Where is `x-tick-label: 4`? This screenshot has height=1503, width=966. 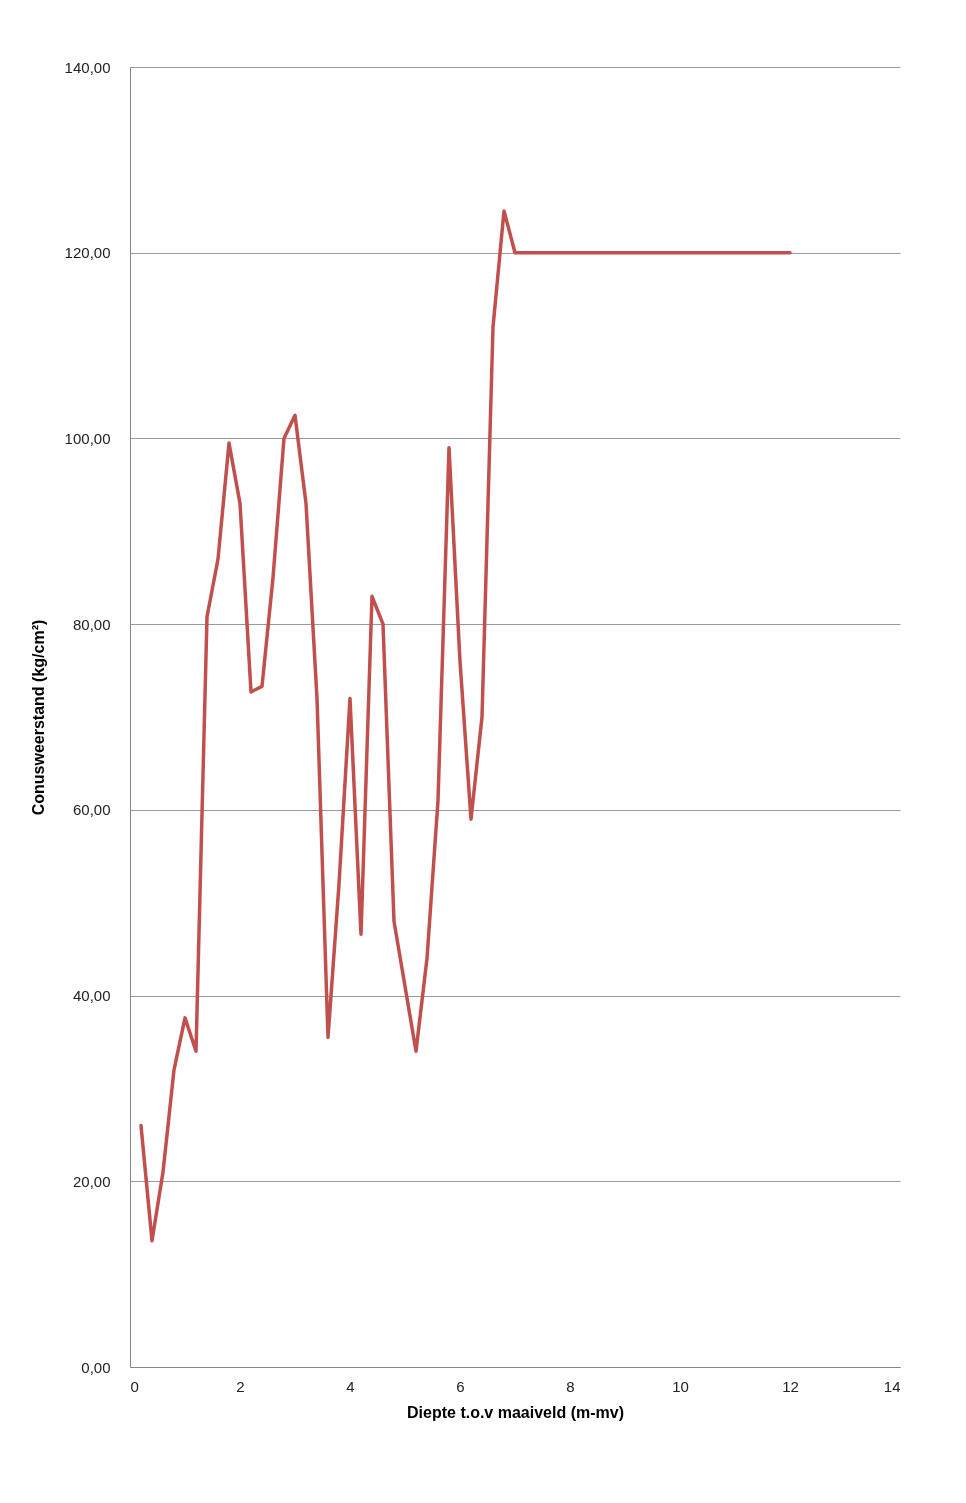 x-tick-label: 4 is located at coordinates (350, 1386).